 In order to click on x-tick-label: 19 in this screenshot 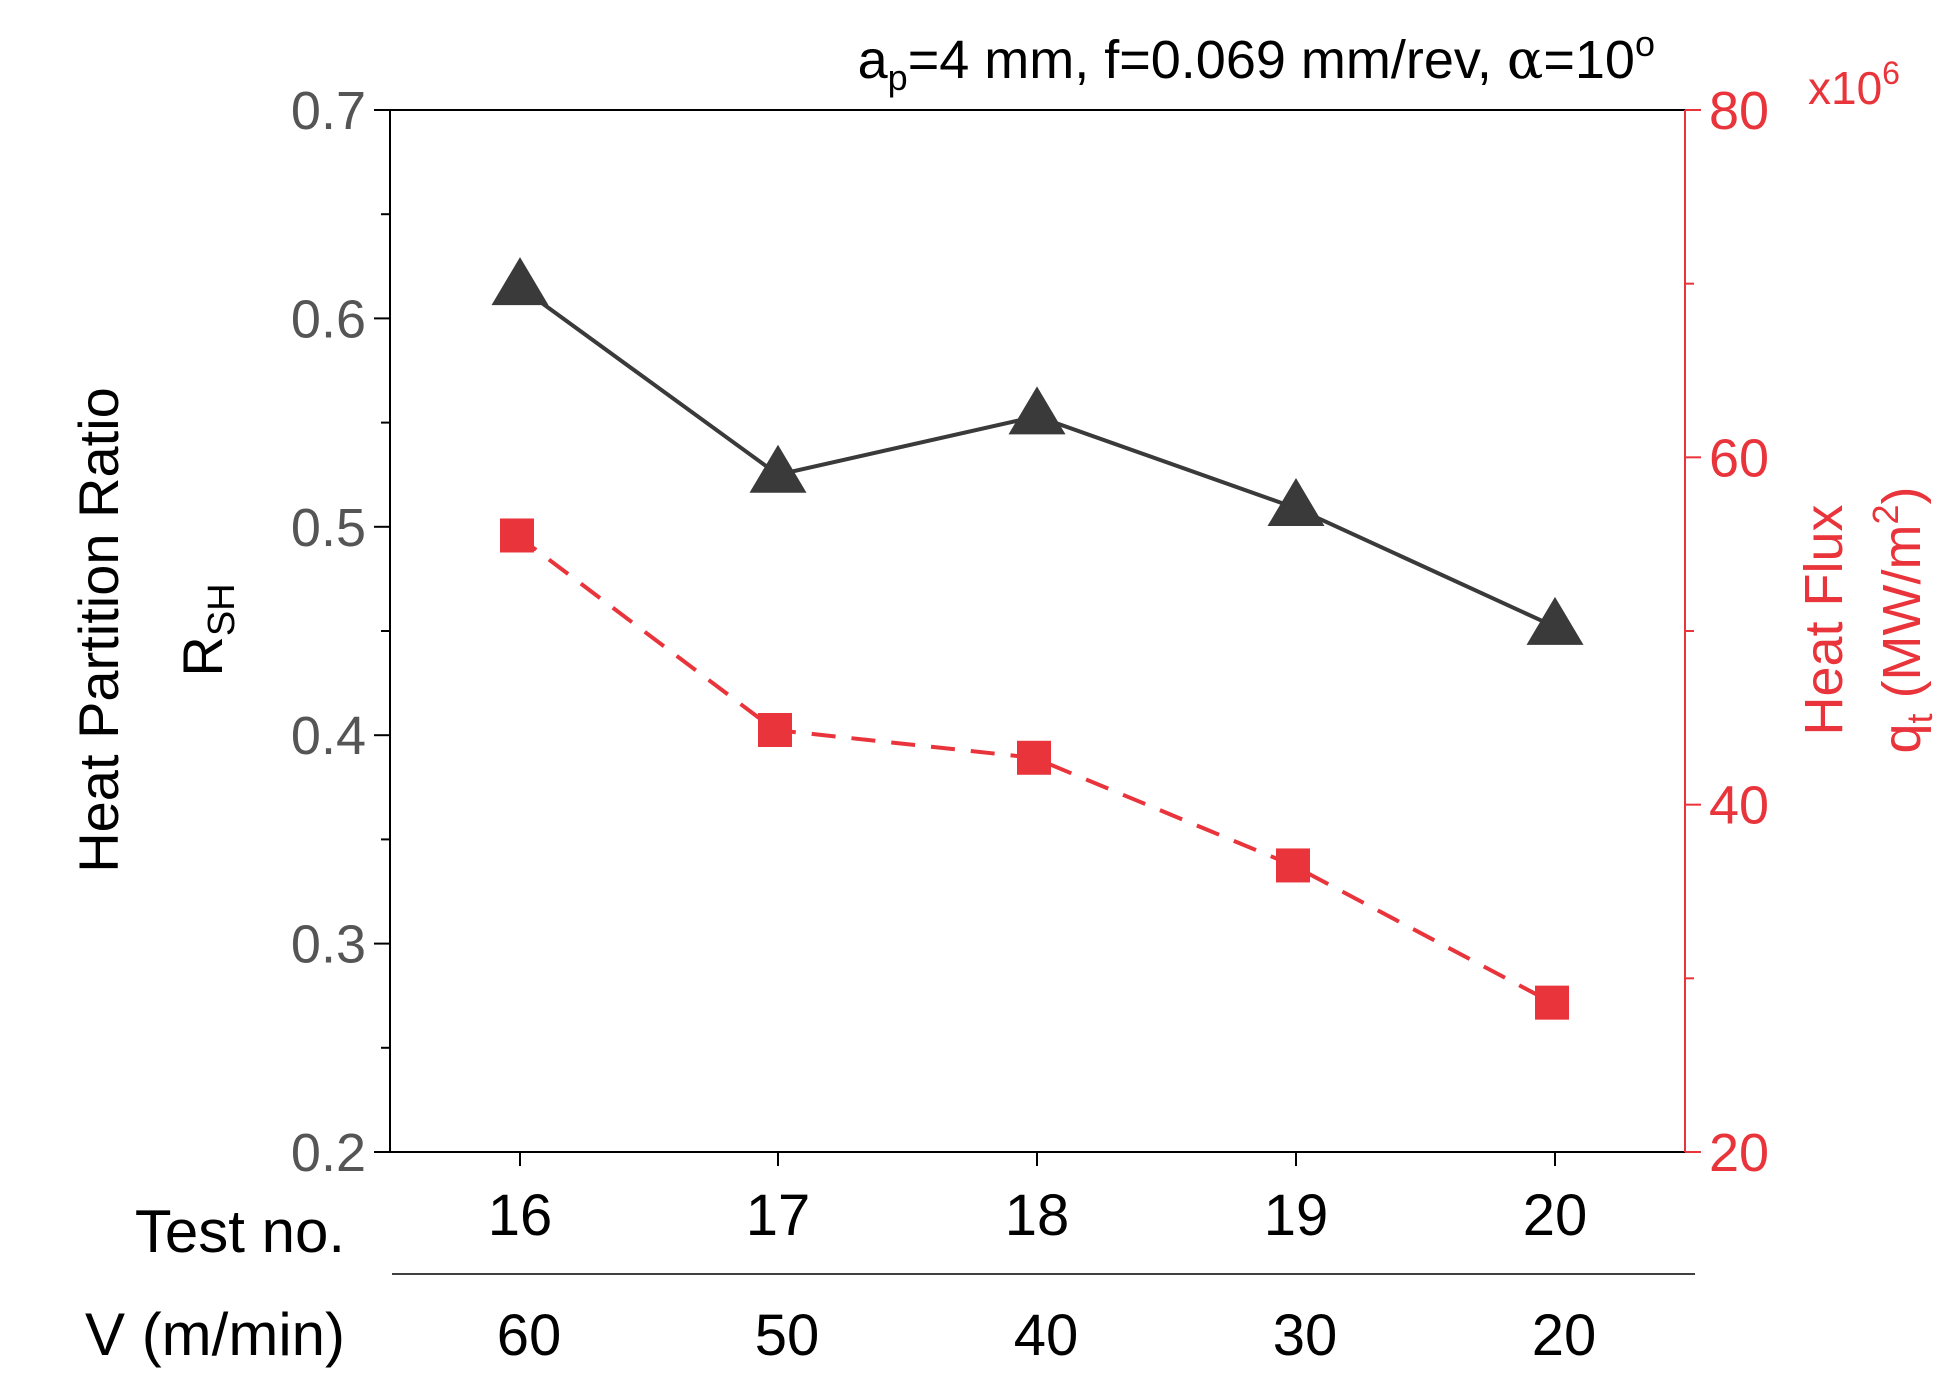, I will do `click(1296, 1215)`.